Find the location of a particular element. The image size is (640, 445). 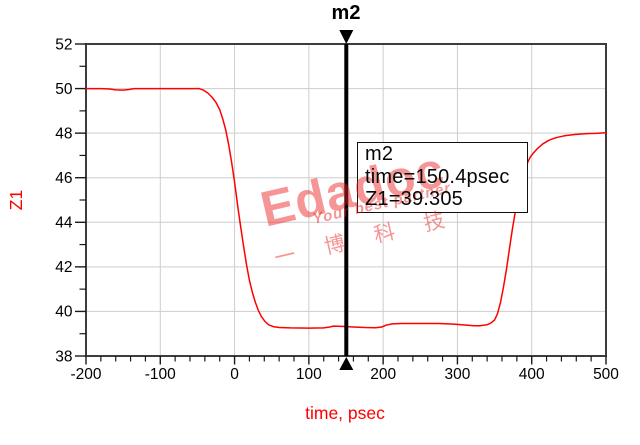

y-axis-tick-labels: 38 40 42 44 46 48 50 52 is located at coordinates (64, 200).